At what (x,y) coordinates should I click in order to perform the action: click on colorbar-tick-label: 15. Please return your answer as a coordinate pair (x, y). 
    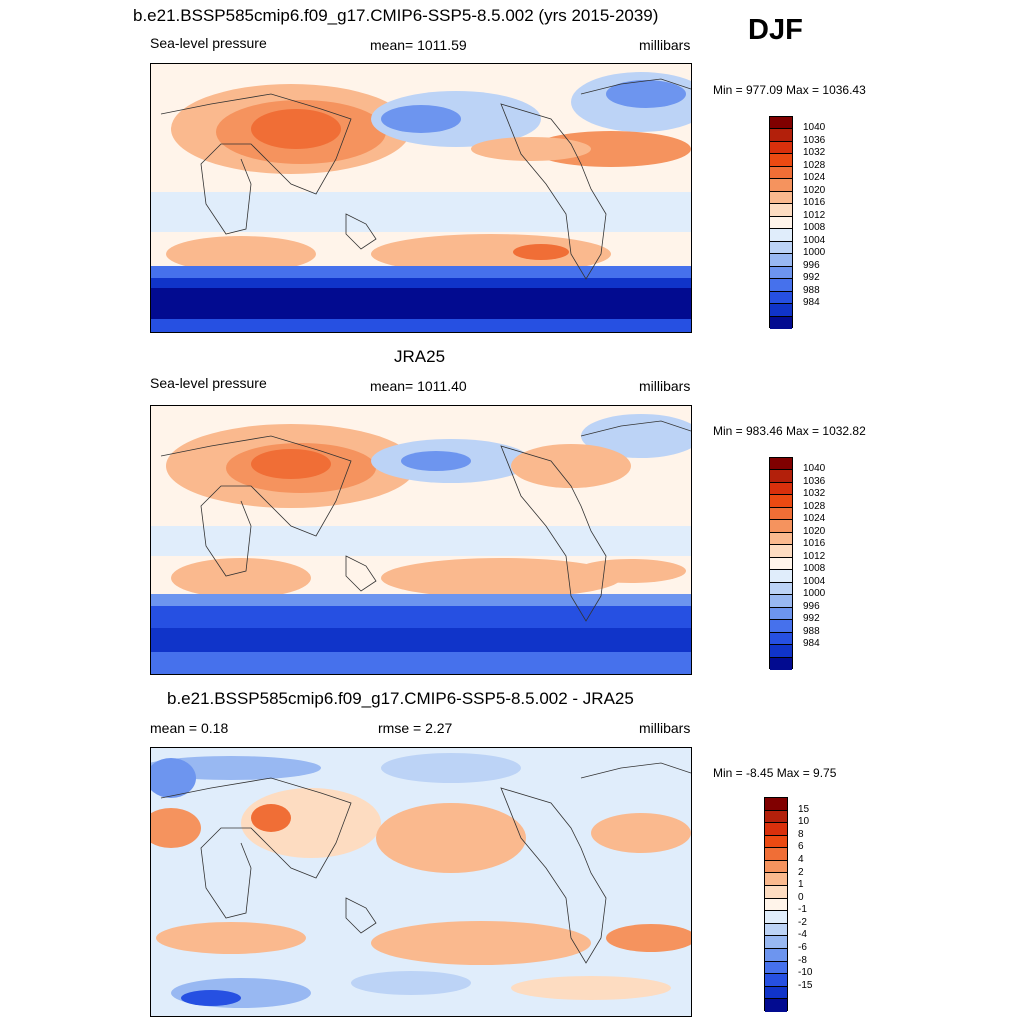
    Looking at the image, I should click on (804, 809).